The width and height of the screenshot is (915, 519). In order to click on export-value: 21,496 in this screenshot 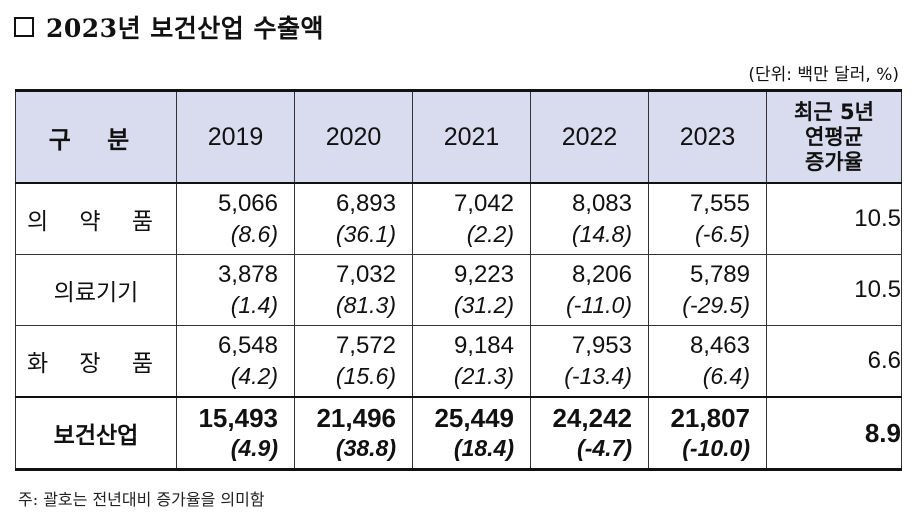, I will do `click(356, 418)`.